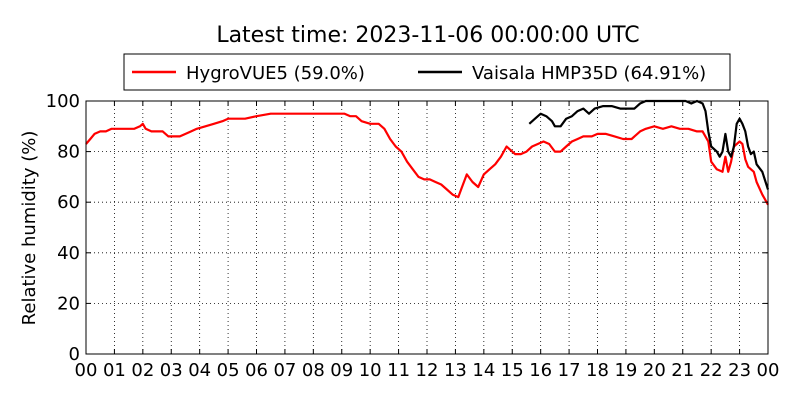 This screenshot has width=800, height=400. I want to click on y-tick-label: 60, so click(68, 202).